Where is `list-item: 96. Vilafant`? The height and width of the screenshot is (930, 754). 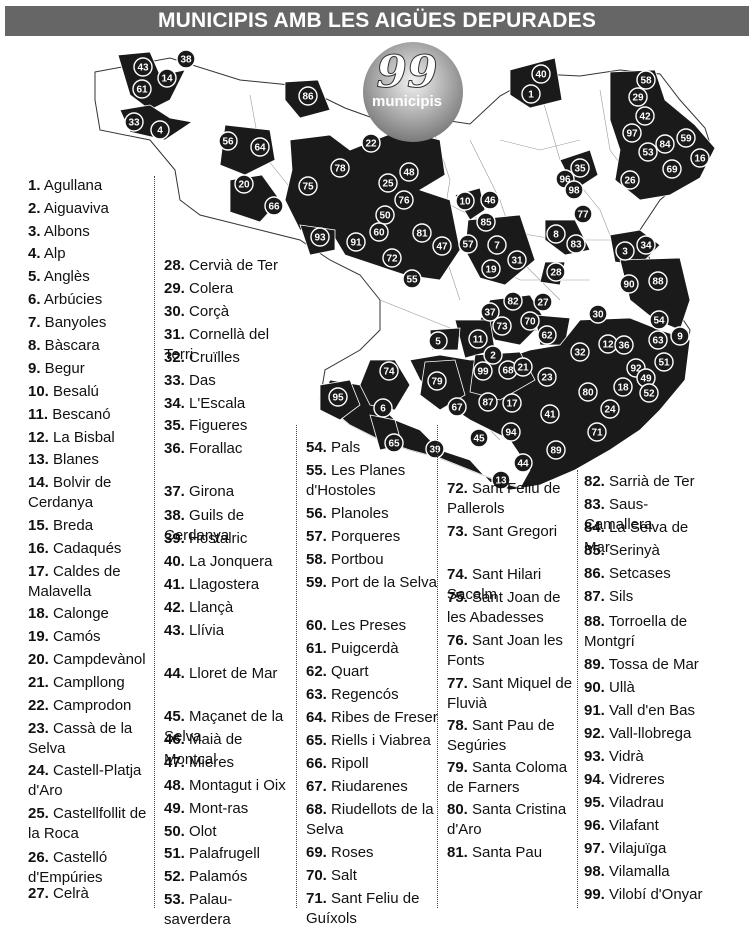 list-item: 96. Vilafant is located at coordinates (649, 826).